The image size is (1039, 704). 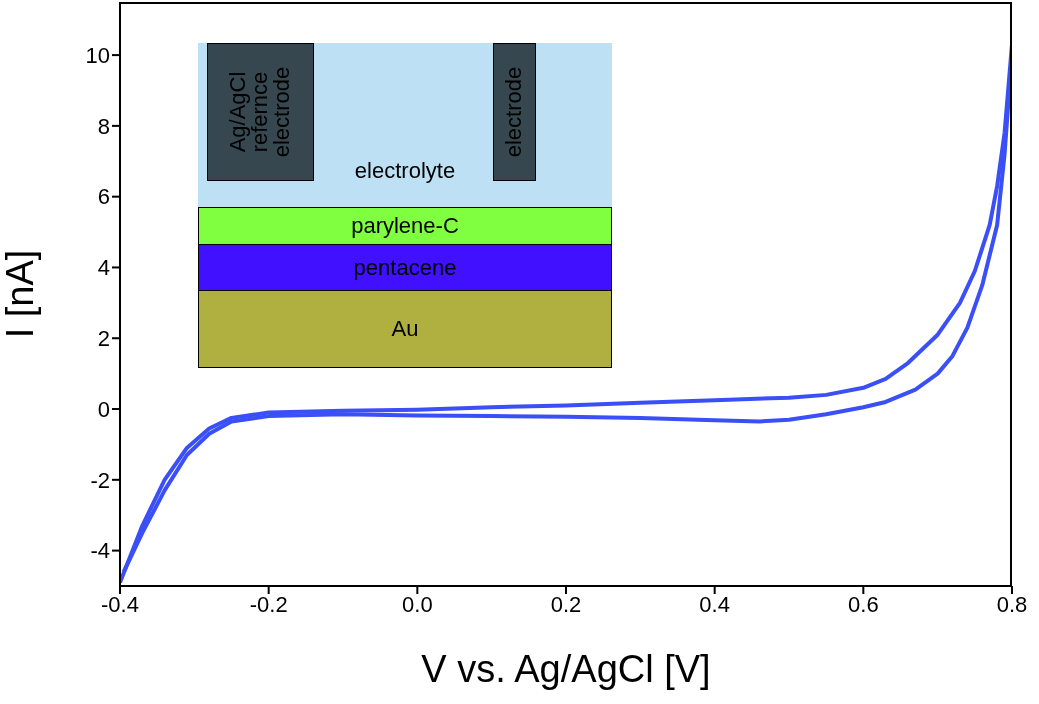 What do you see at coordinates (566, 604) in the screenshot?
I see `x-tick-label: 0.2` at bounding box center [566, 604].